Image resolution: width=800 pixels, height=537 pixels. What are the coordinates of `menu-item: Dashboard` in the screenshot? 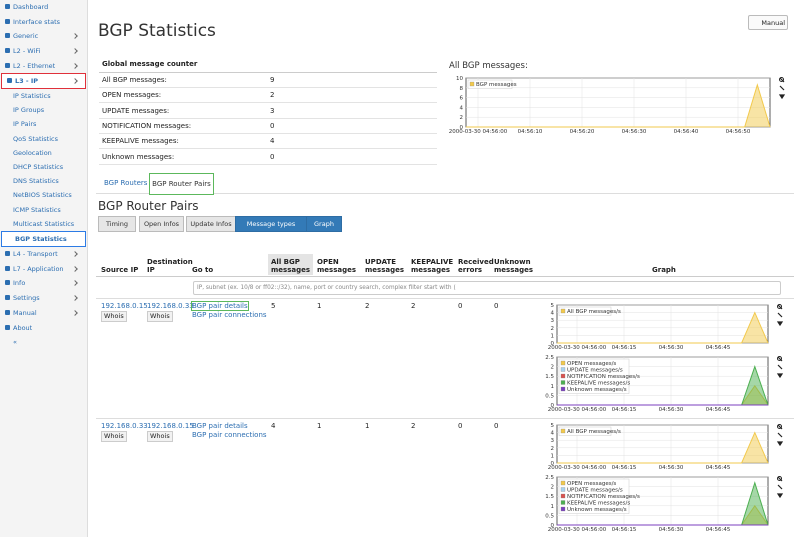 It's located at (42, 7).